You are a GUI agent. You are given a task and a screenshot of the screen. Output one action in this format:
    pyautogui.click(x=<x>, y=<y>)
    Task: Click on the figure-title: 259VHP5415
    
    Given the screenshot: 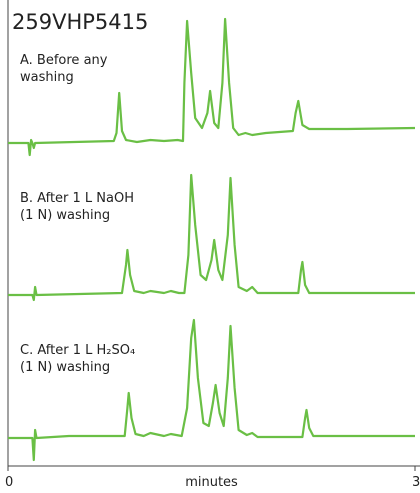 What is the action you would take?
    pyautogui.click(x=80, y=22)
    